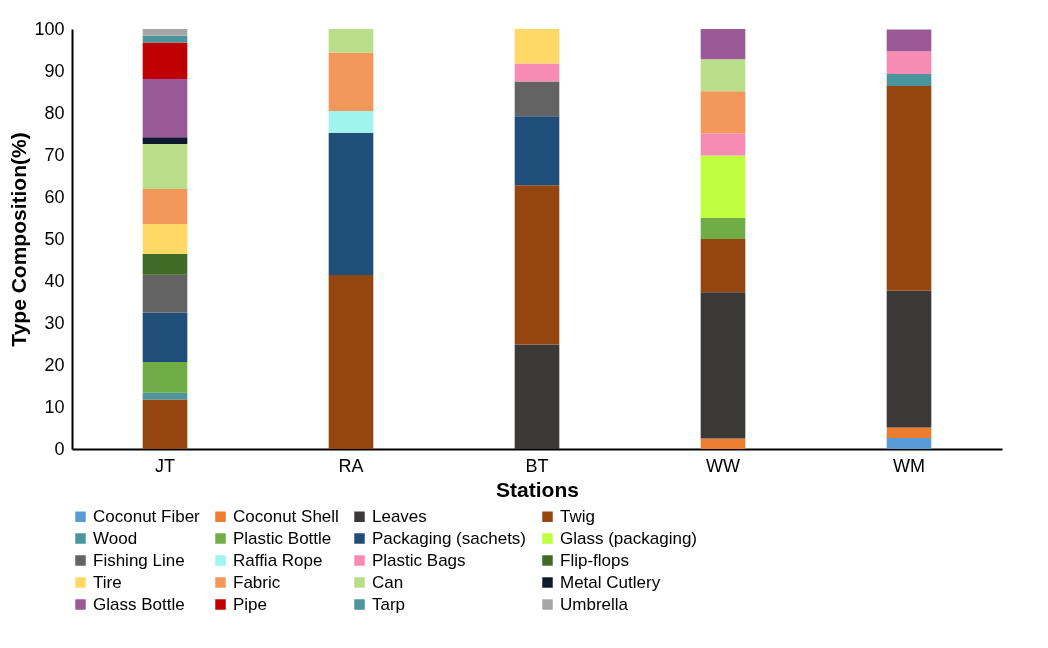 This screenshot has width=1048, height=648. Describe the element at coordinates (594, 604) in the screenshot. I see `legend-label: Umbrella` at that location.